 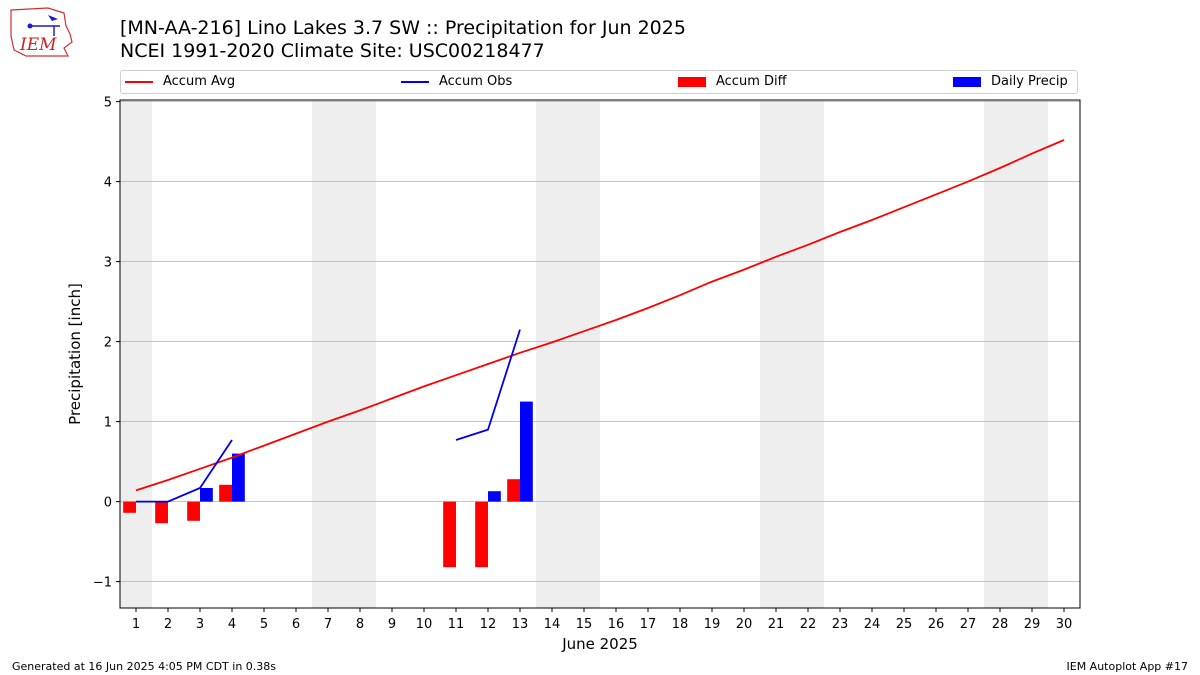 What do you see at coordinates (232, 624) in the screenshot?
I see `x-tick-label-4: 4` at bounding box center [232, 624].